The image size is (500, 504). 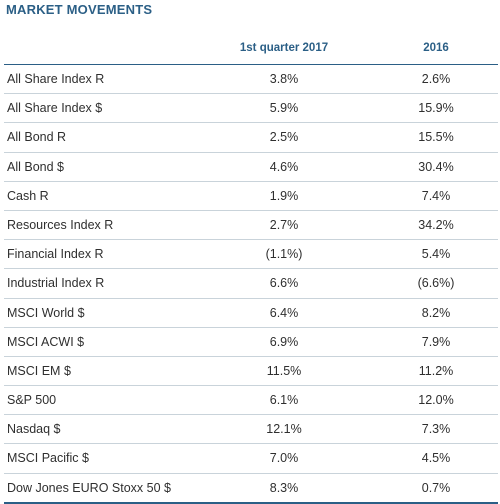 What do you see at coordinates (284, 283) in the screenshot?
I see `cell-q1-2017: 6.6%` at bounding box center [284, 283].